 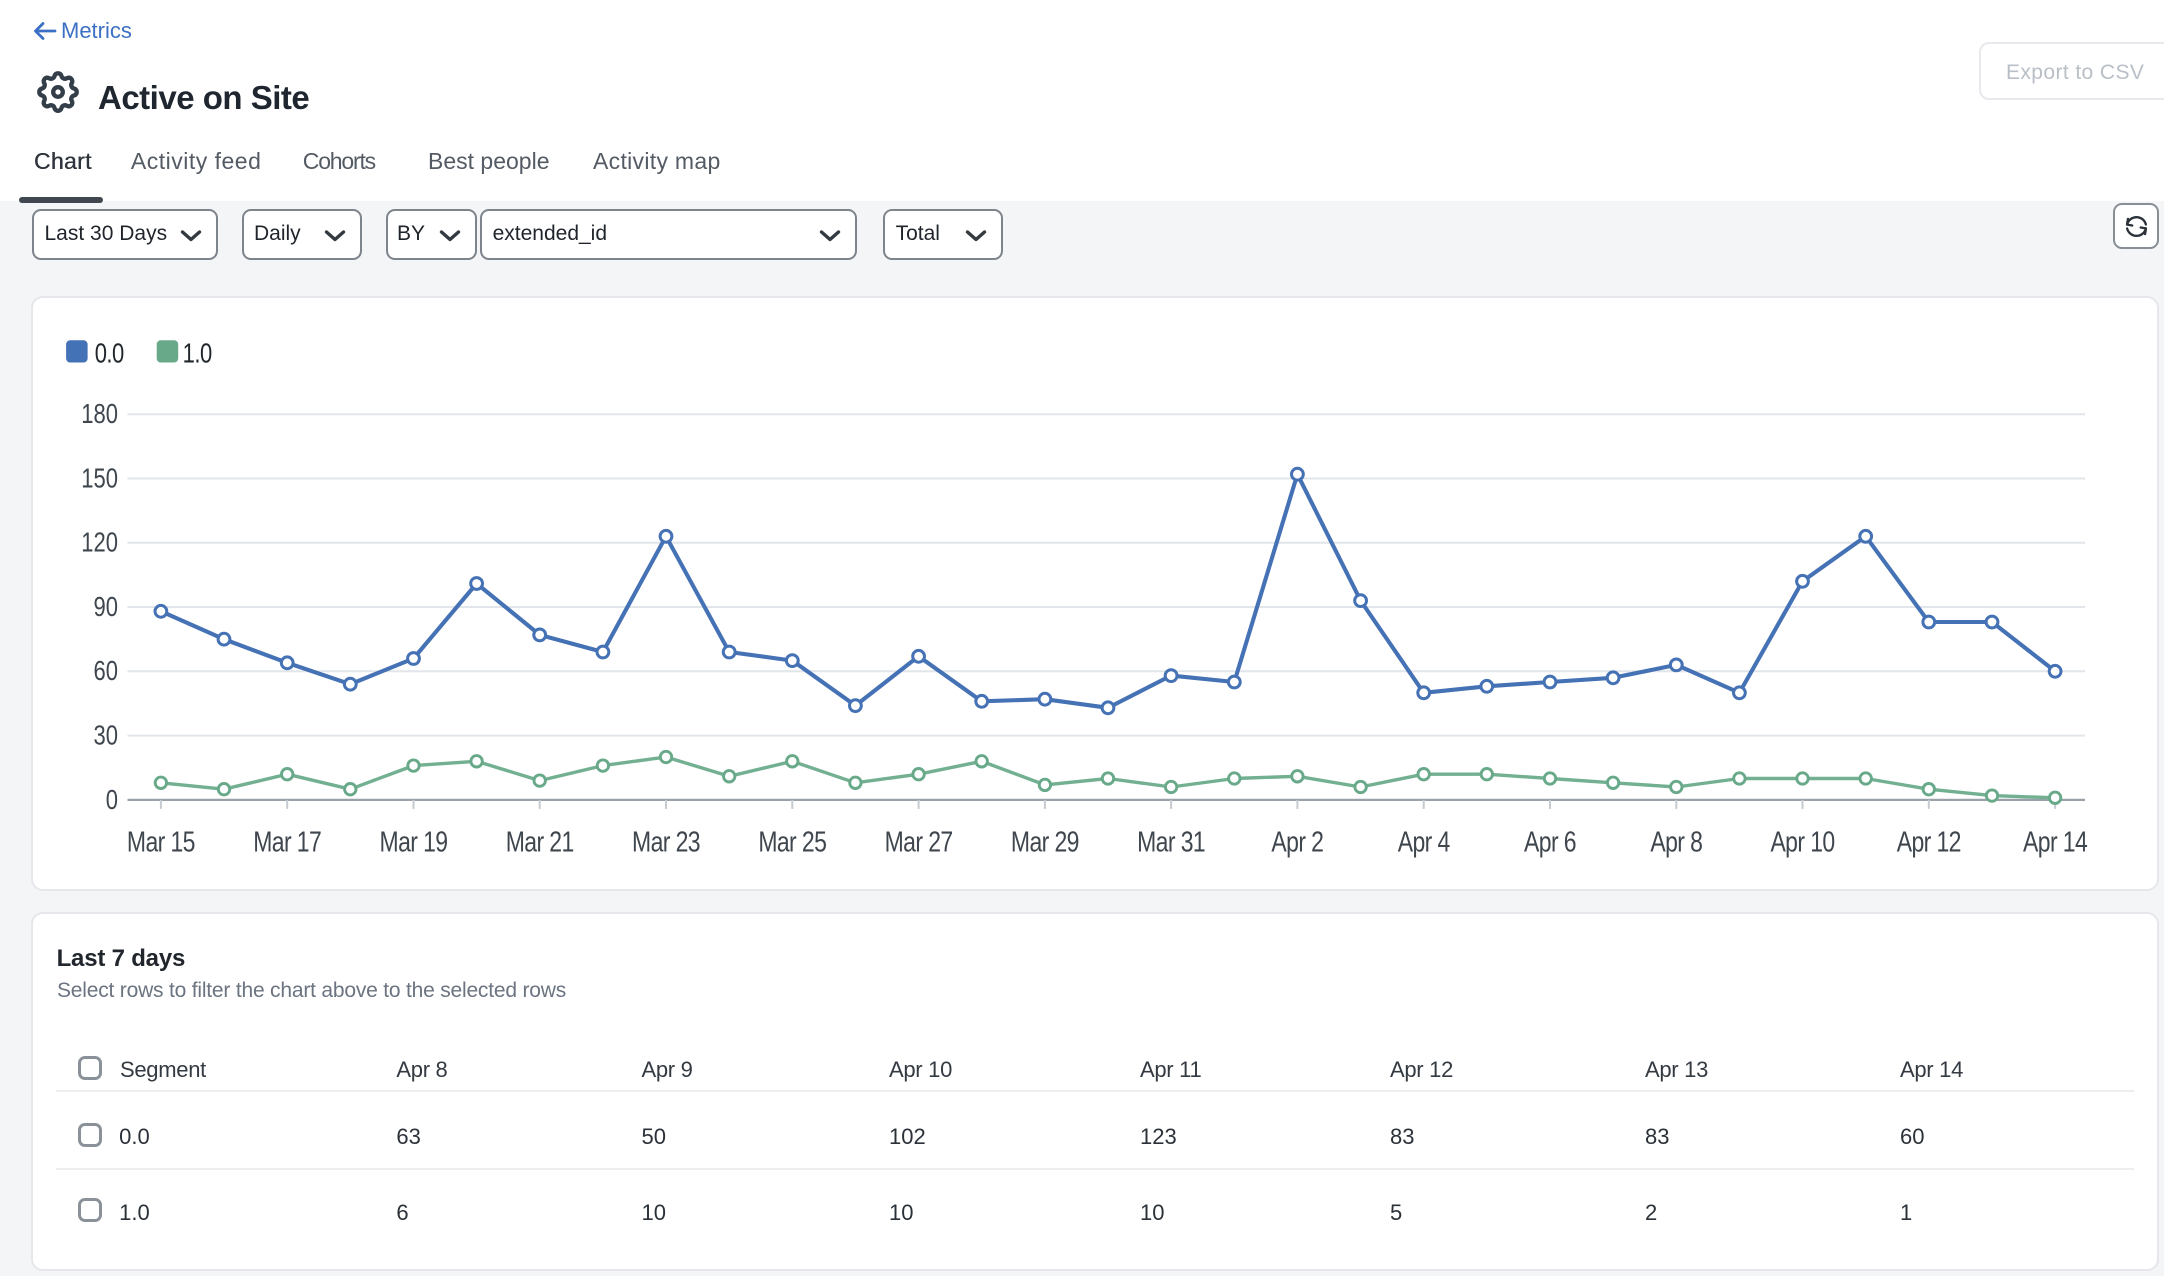 What do you see at coordinates (1550, 841) in the screenshot?
I see `svg-text: Apr 6` at bounding box center [1550, 841].